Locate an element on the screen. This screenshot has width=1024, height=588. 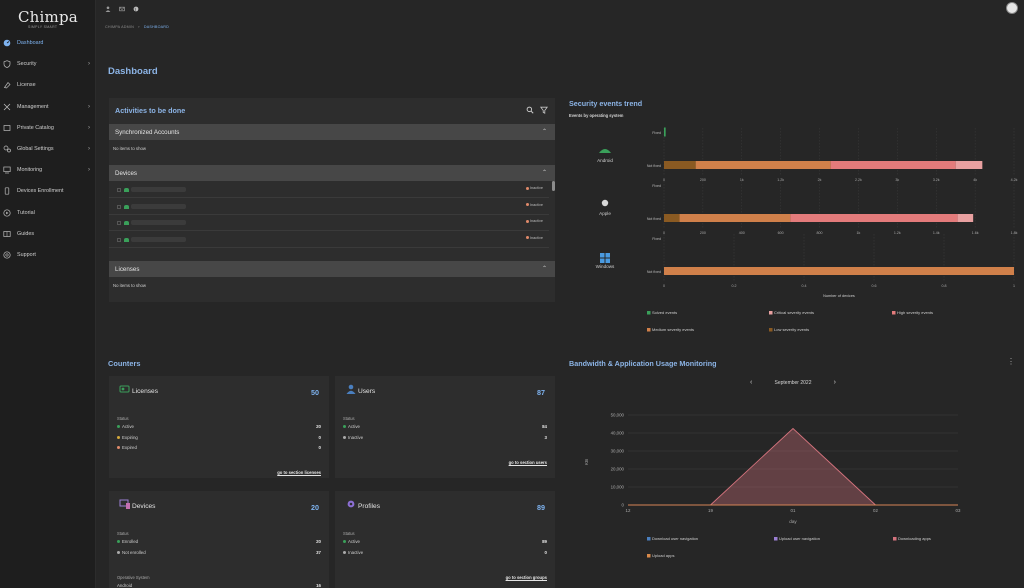
sidebar-item-global-settings: Global Settings › is located at coordinates (48, 149).